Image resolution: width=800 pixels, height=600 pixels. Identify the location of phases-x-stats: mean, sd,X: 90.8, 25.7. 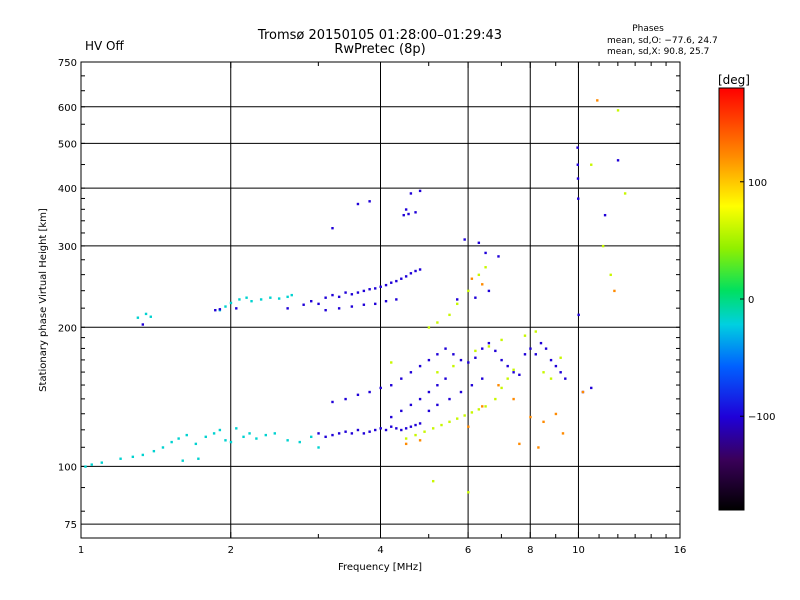
(658, 52).